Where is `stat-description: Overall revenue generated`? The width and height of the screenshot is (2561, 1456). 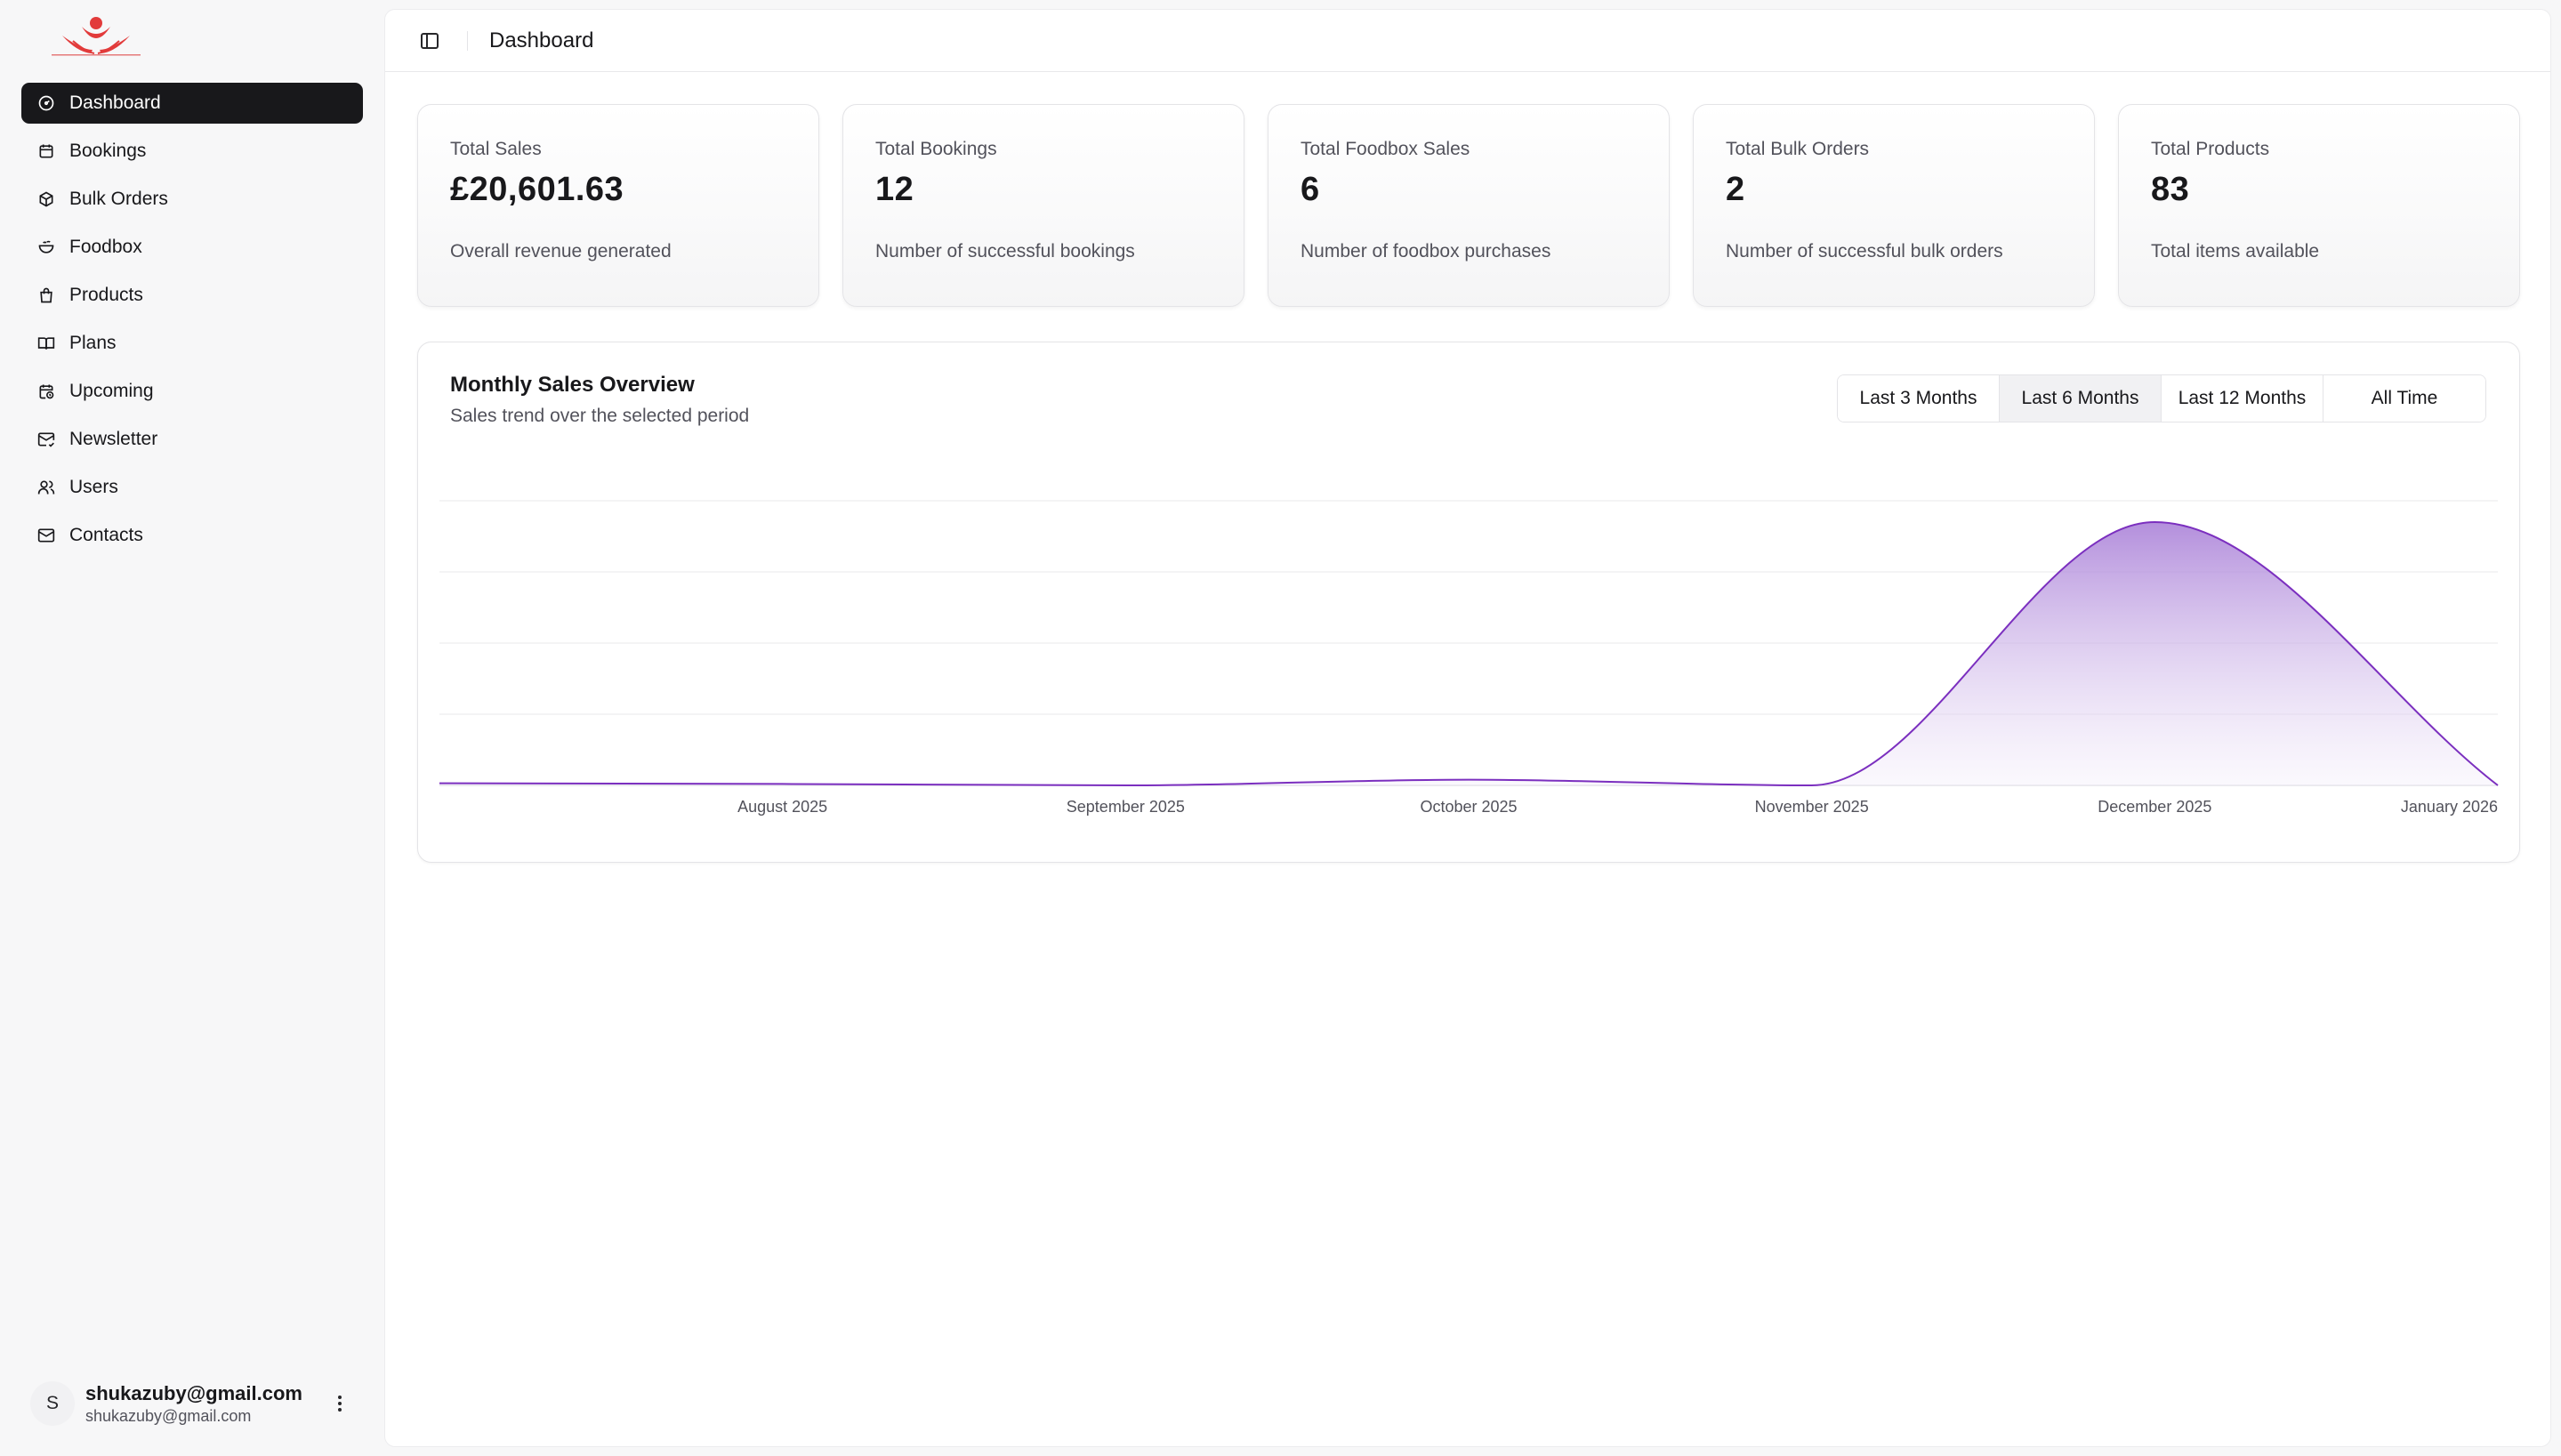 stat-description: Overall revenue generated is located at coordinates (561, 251).